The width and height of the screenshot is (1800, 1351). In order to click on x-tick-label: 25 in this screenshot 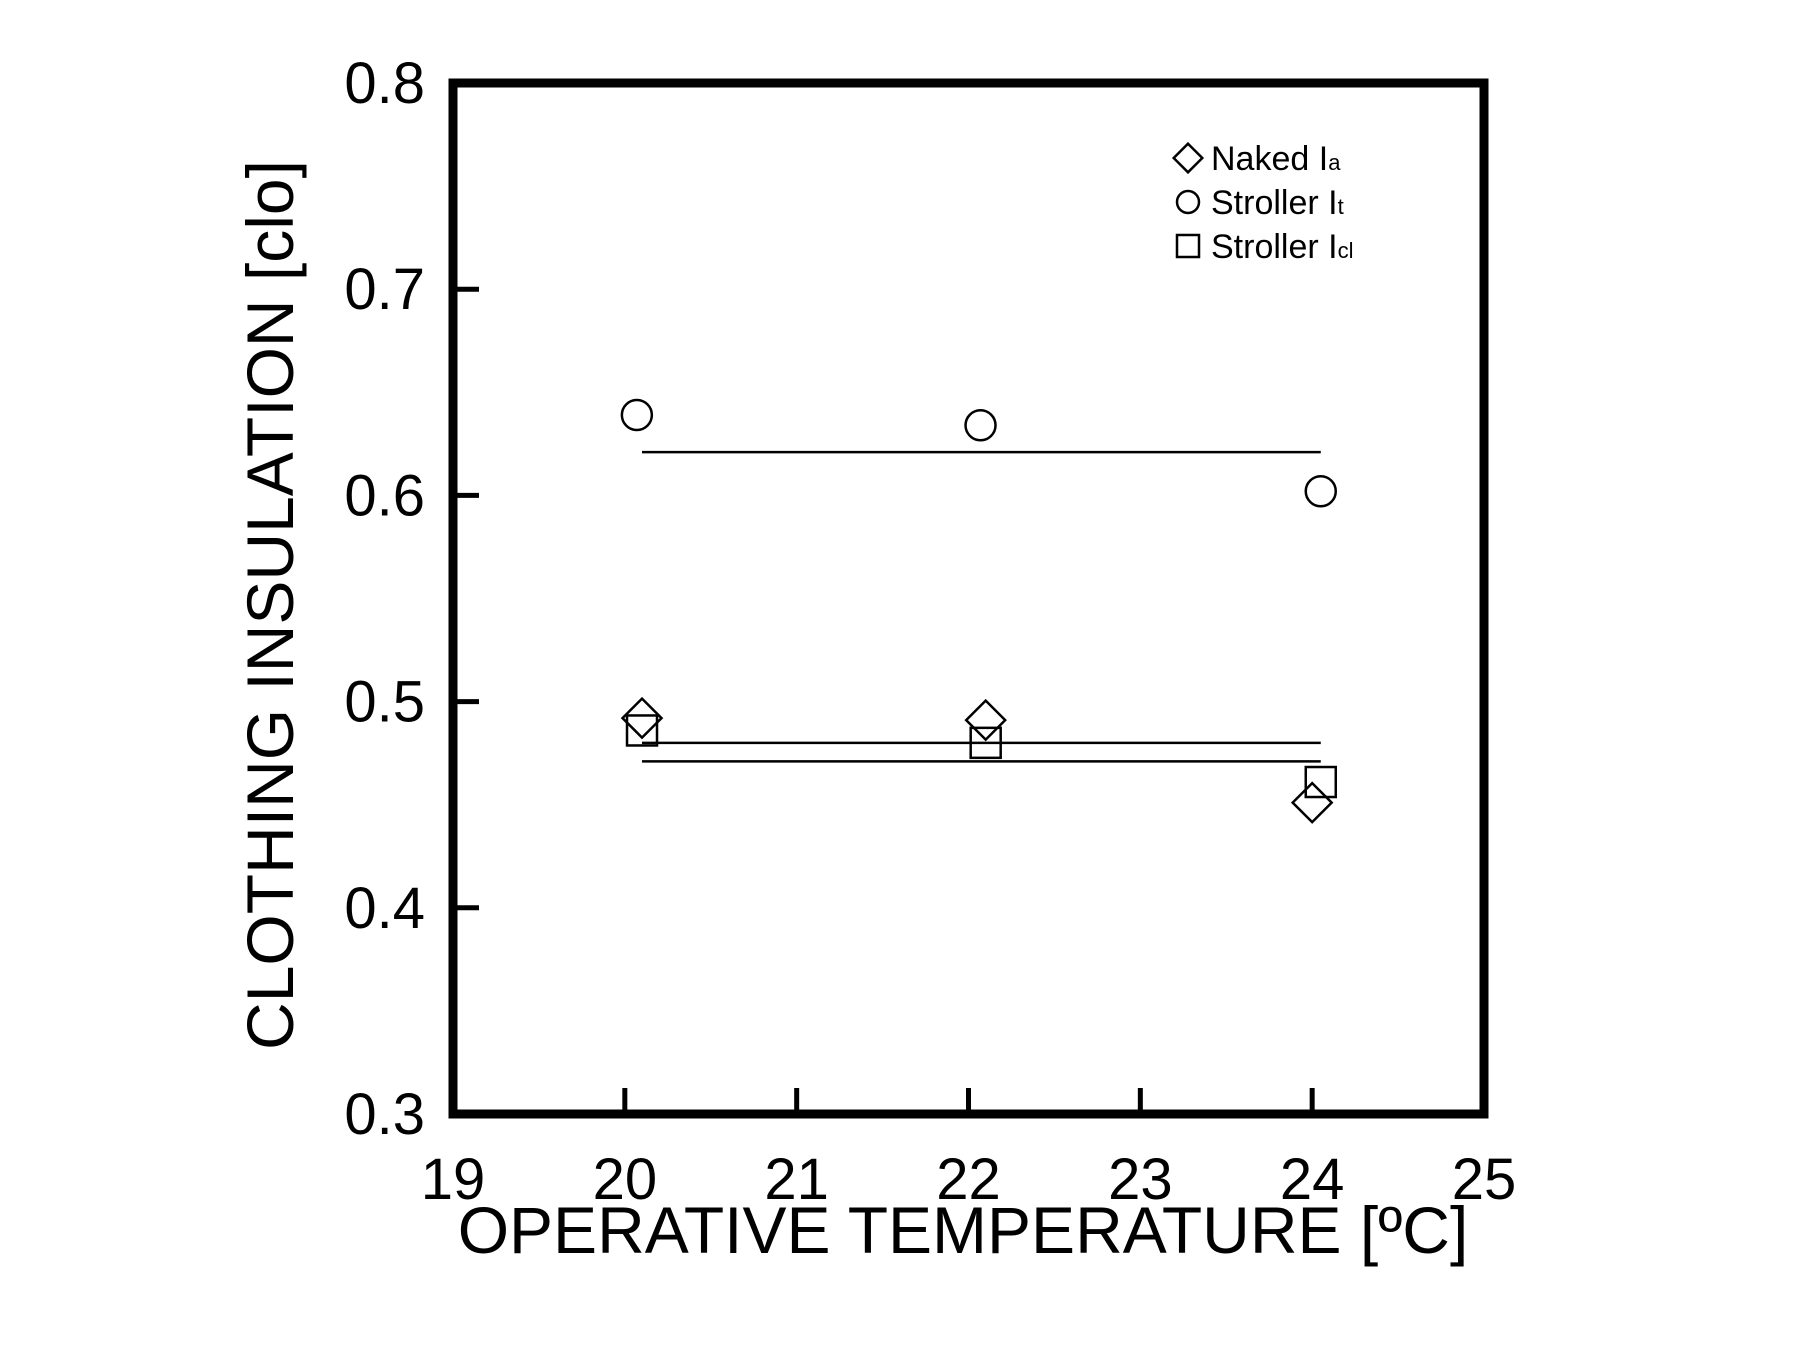, I will do `click(1484, 1179)`.